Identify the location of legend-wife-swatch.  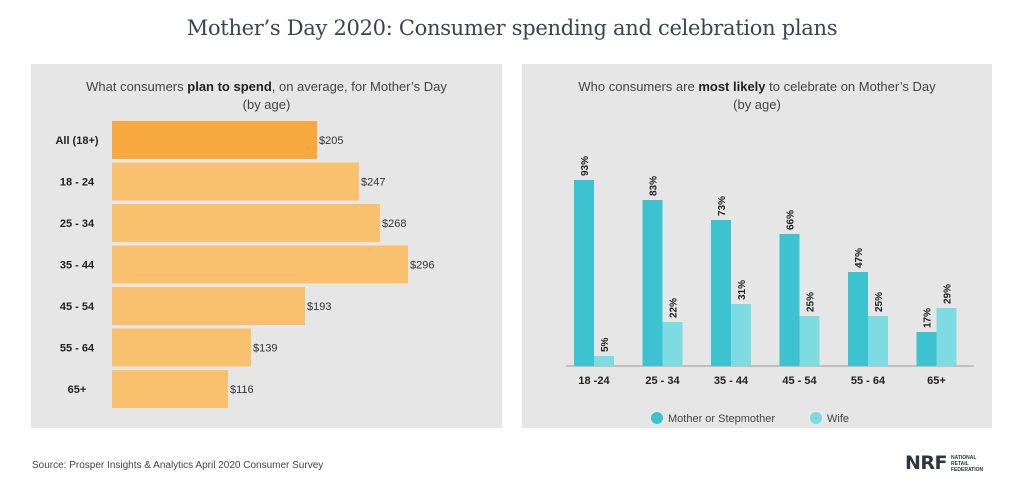
(816, 418).